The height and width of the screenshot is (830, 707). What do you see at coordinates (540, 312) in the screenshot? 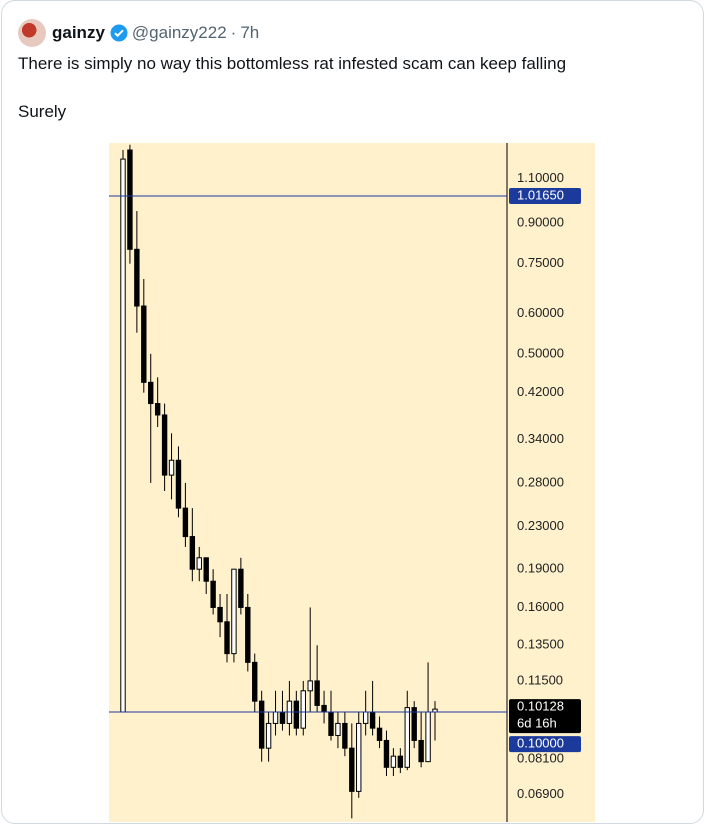
I see `y-tick-label: 0.60000` at bounding box center [540, 312].